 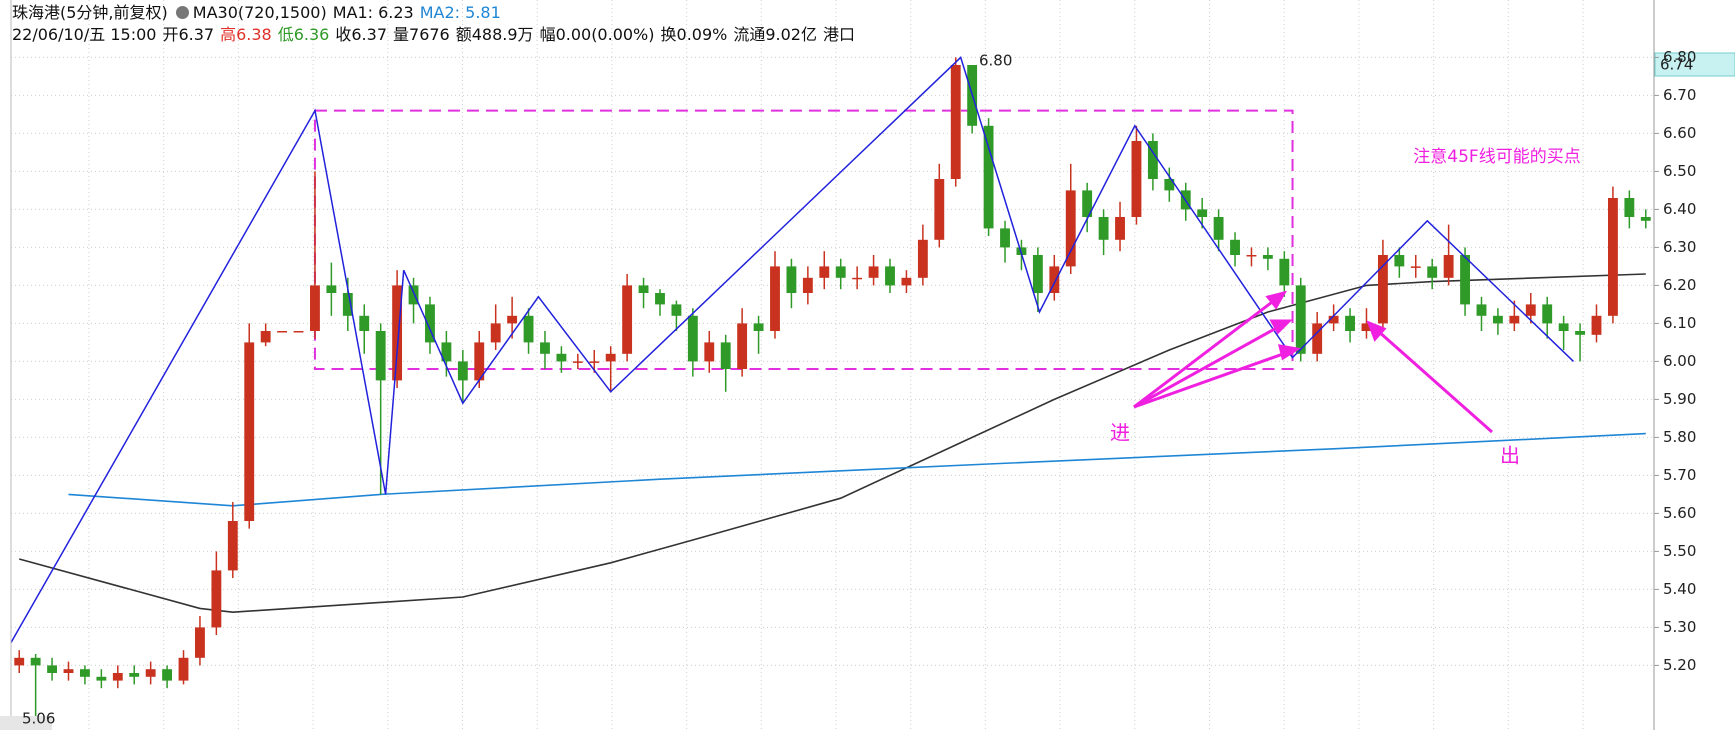 I want to click on info-item: 量7676, so click(x=421, y=34).